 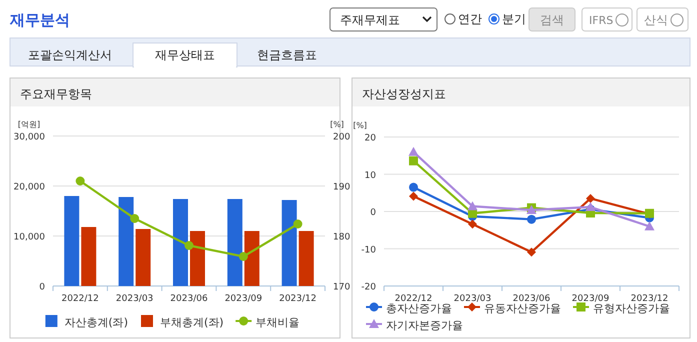 I want to click on text: 현금흐름표, so click(x=287, y=55).